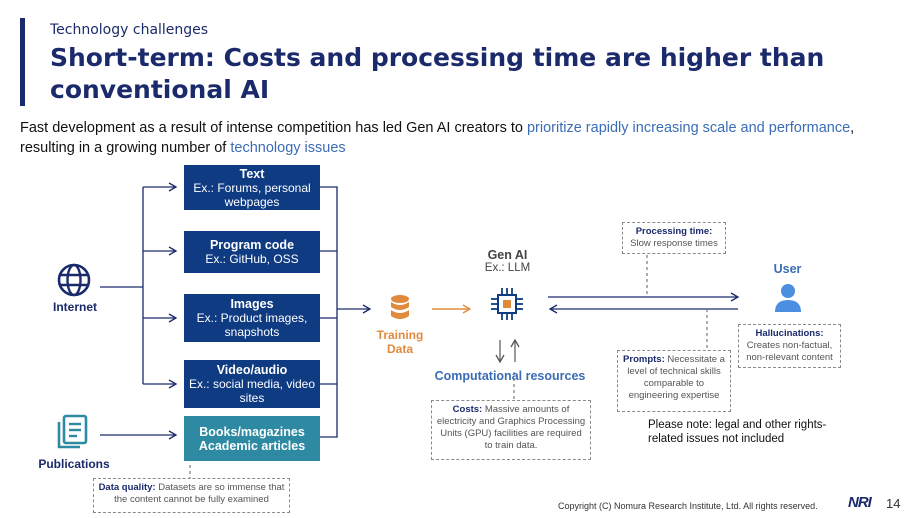 The width and height of the screenshot is (920, 518). I want to click on data-box-title: Video/audio, so click(252, 370).